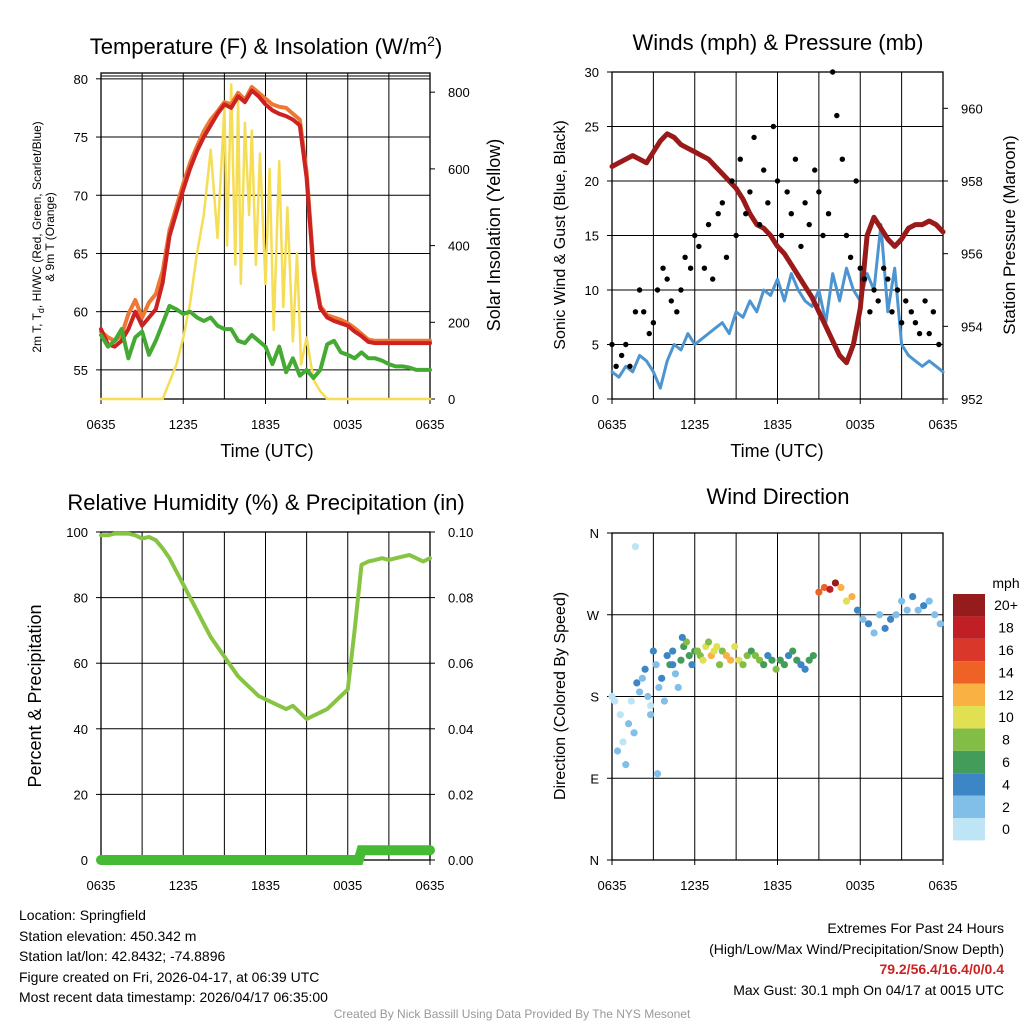 Image resolution: width=1024 pixels, height=1024 pixels. What do you see at coordinates (941, 969) in the screenshot?
I see `extremes-values: 79.2/56.4/16.4/0/0.4` at bounding box center [941, 969].